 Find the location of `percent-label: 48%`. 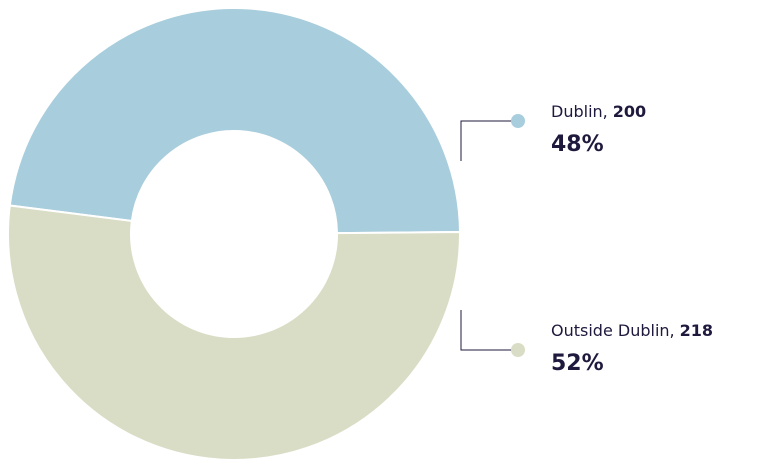

percent-label: 48% is located at coordinates (577, 144).